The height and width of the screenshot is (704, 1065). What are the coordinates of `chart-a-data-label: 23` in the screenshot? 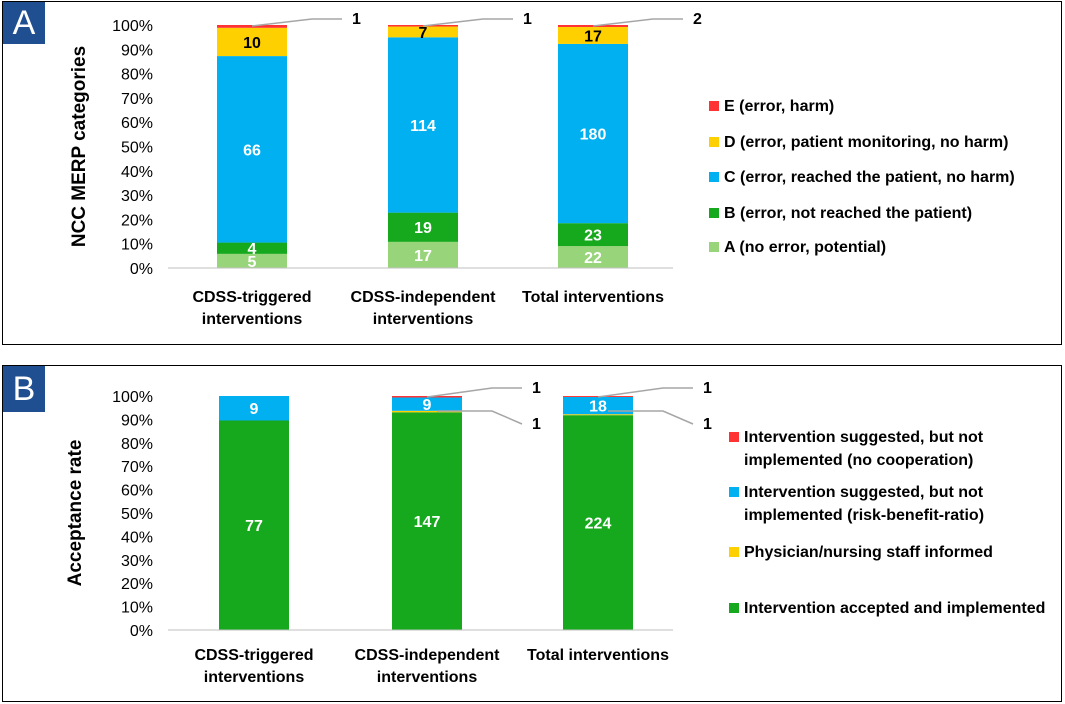 It's located at (593, 236).